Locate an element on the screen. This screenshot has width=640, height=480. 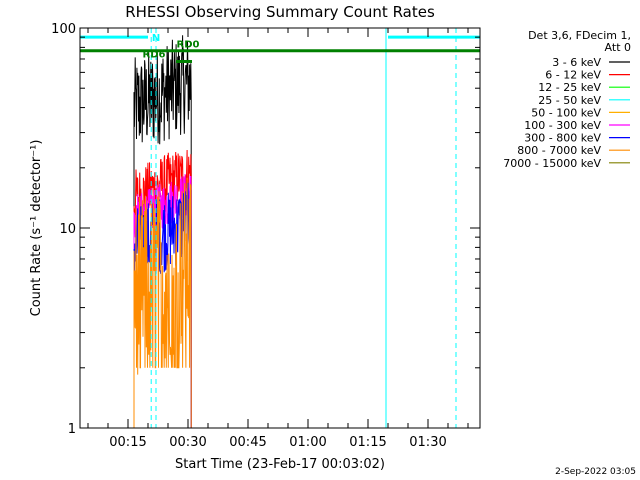
y-tick-label: 1 is located at coordinates (72, 429).